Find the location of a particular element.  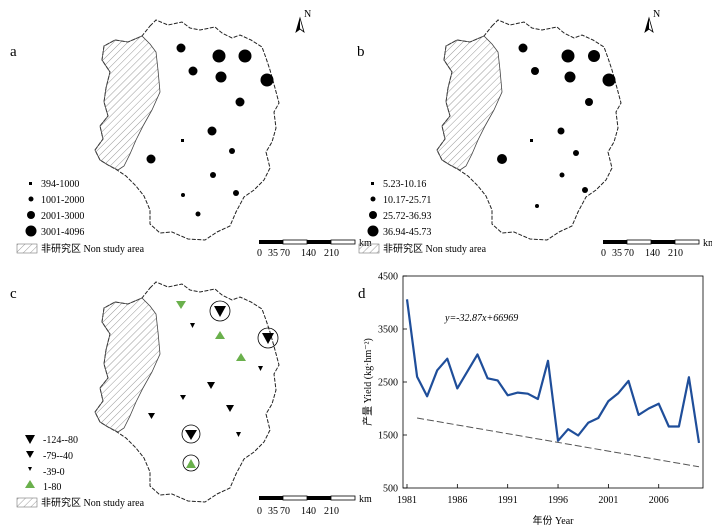

svg-text: 25.72-36.93 is located at coordinates (407, 216).